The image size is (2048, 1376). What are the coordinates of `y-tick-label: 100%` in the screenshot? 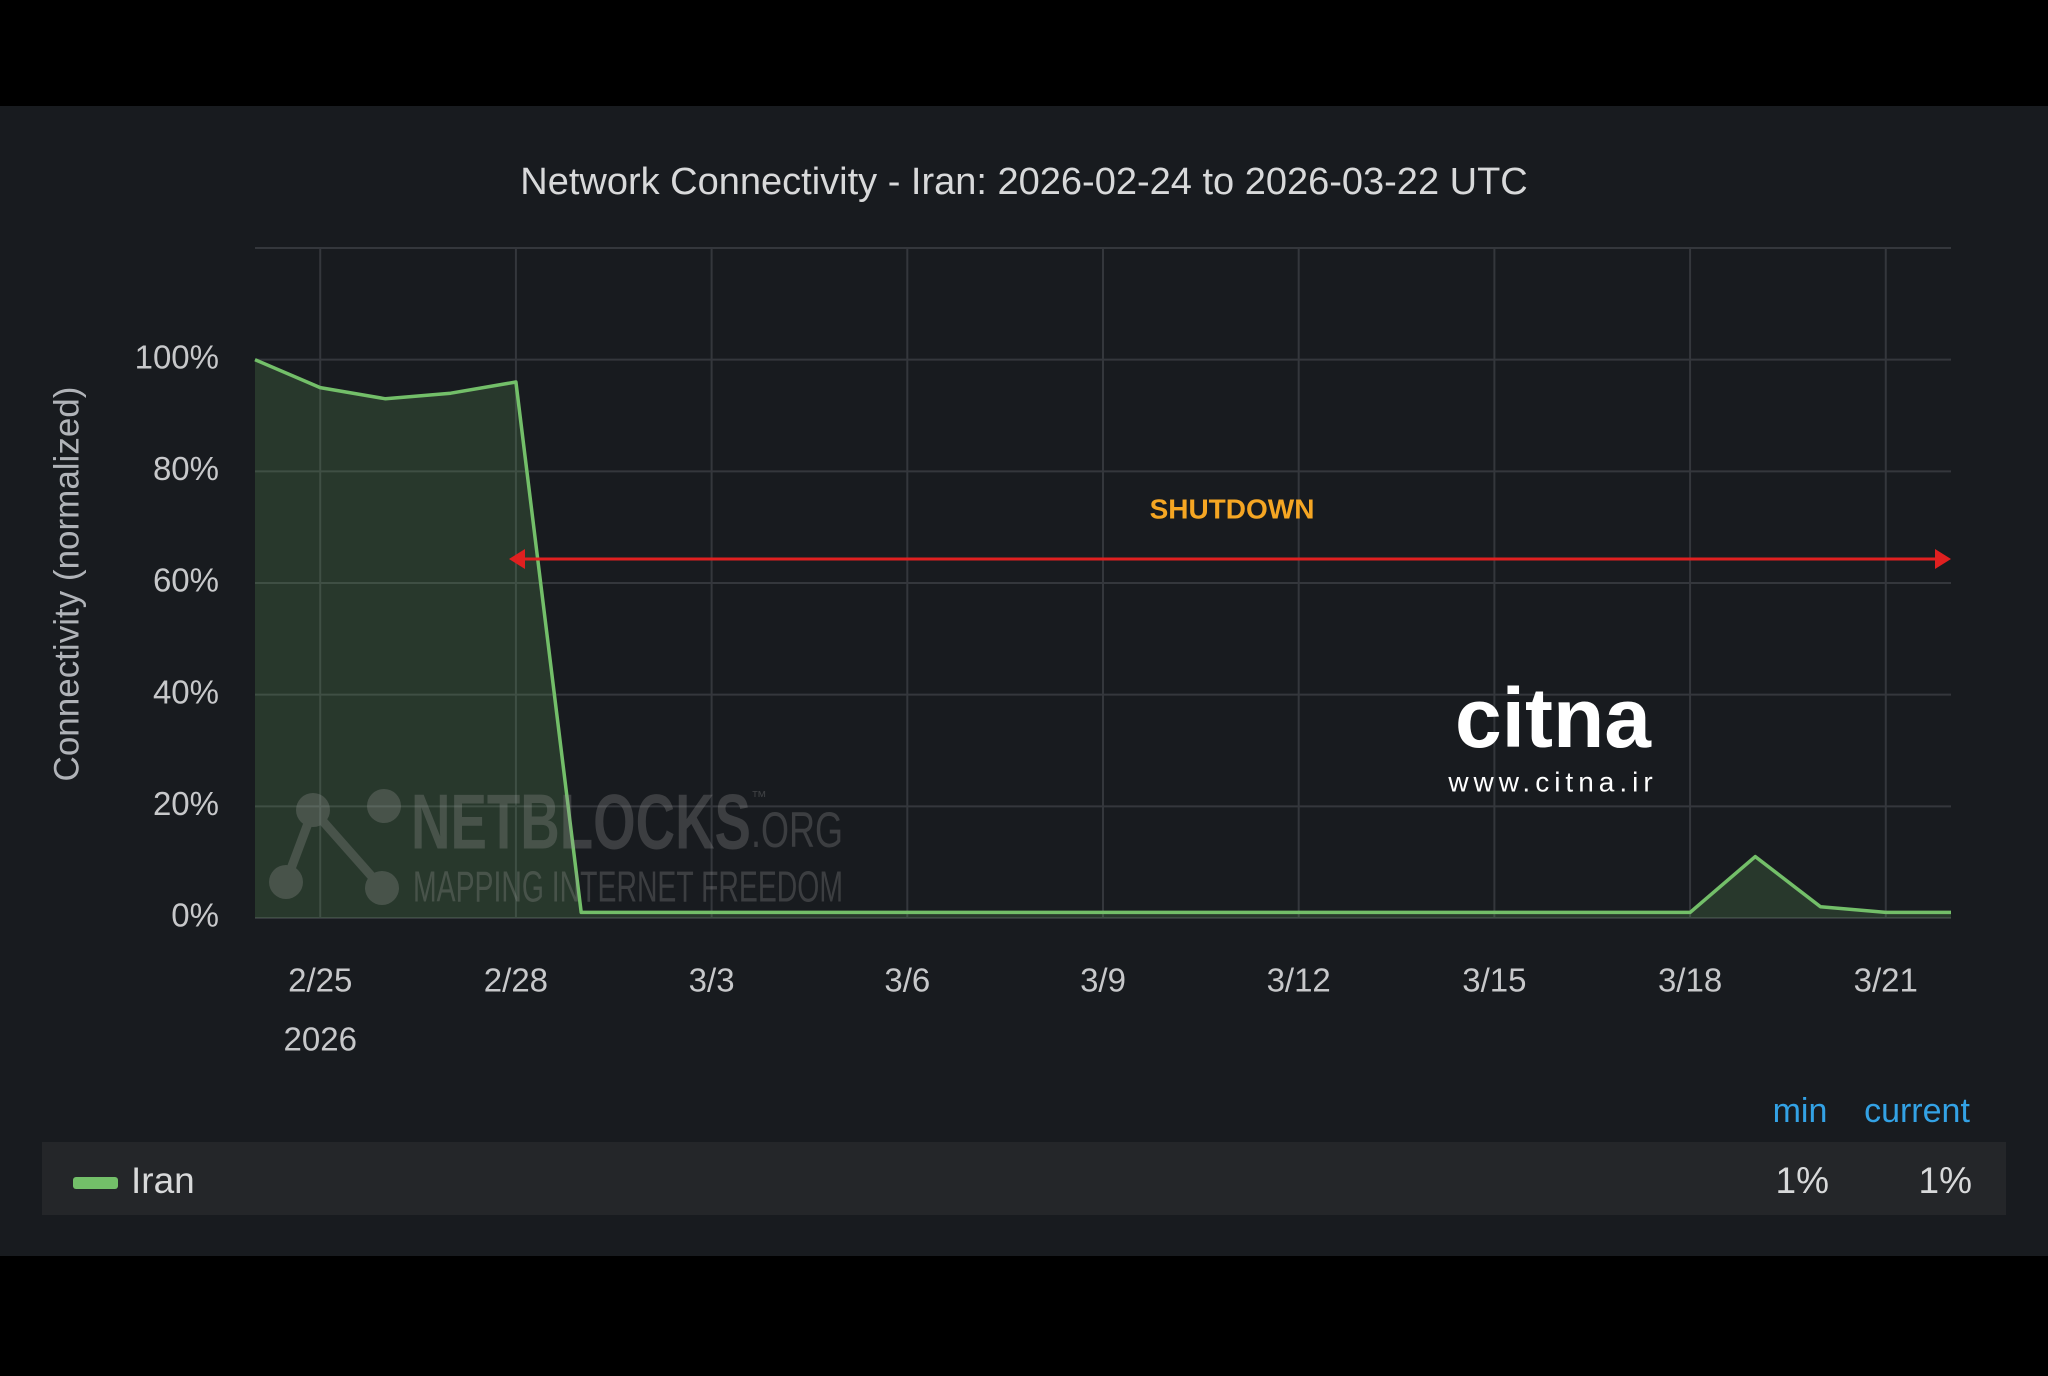 It's located at (177, 356).